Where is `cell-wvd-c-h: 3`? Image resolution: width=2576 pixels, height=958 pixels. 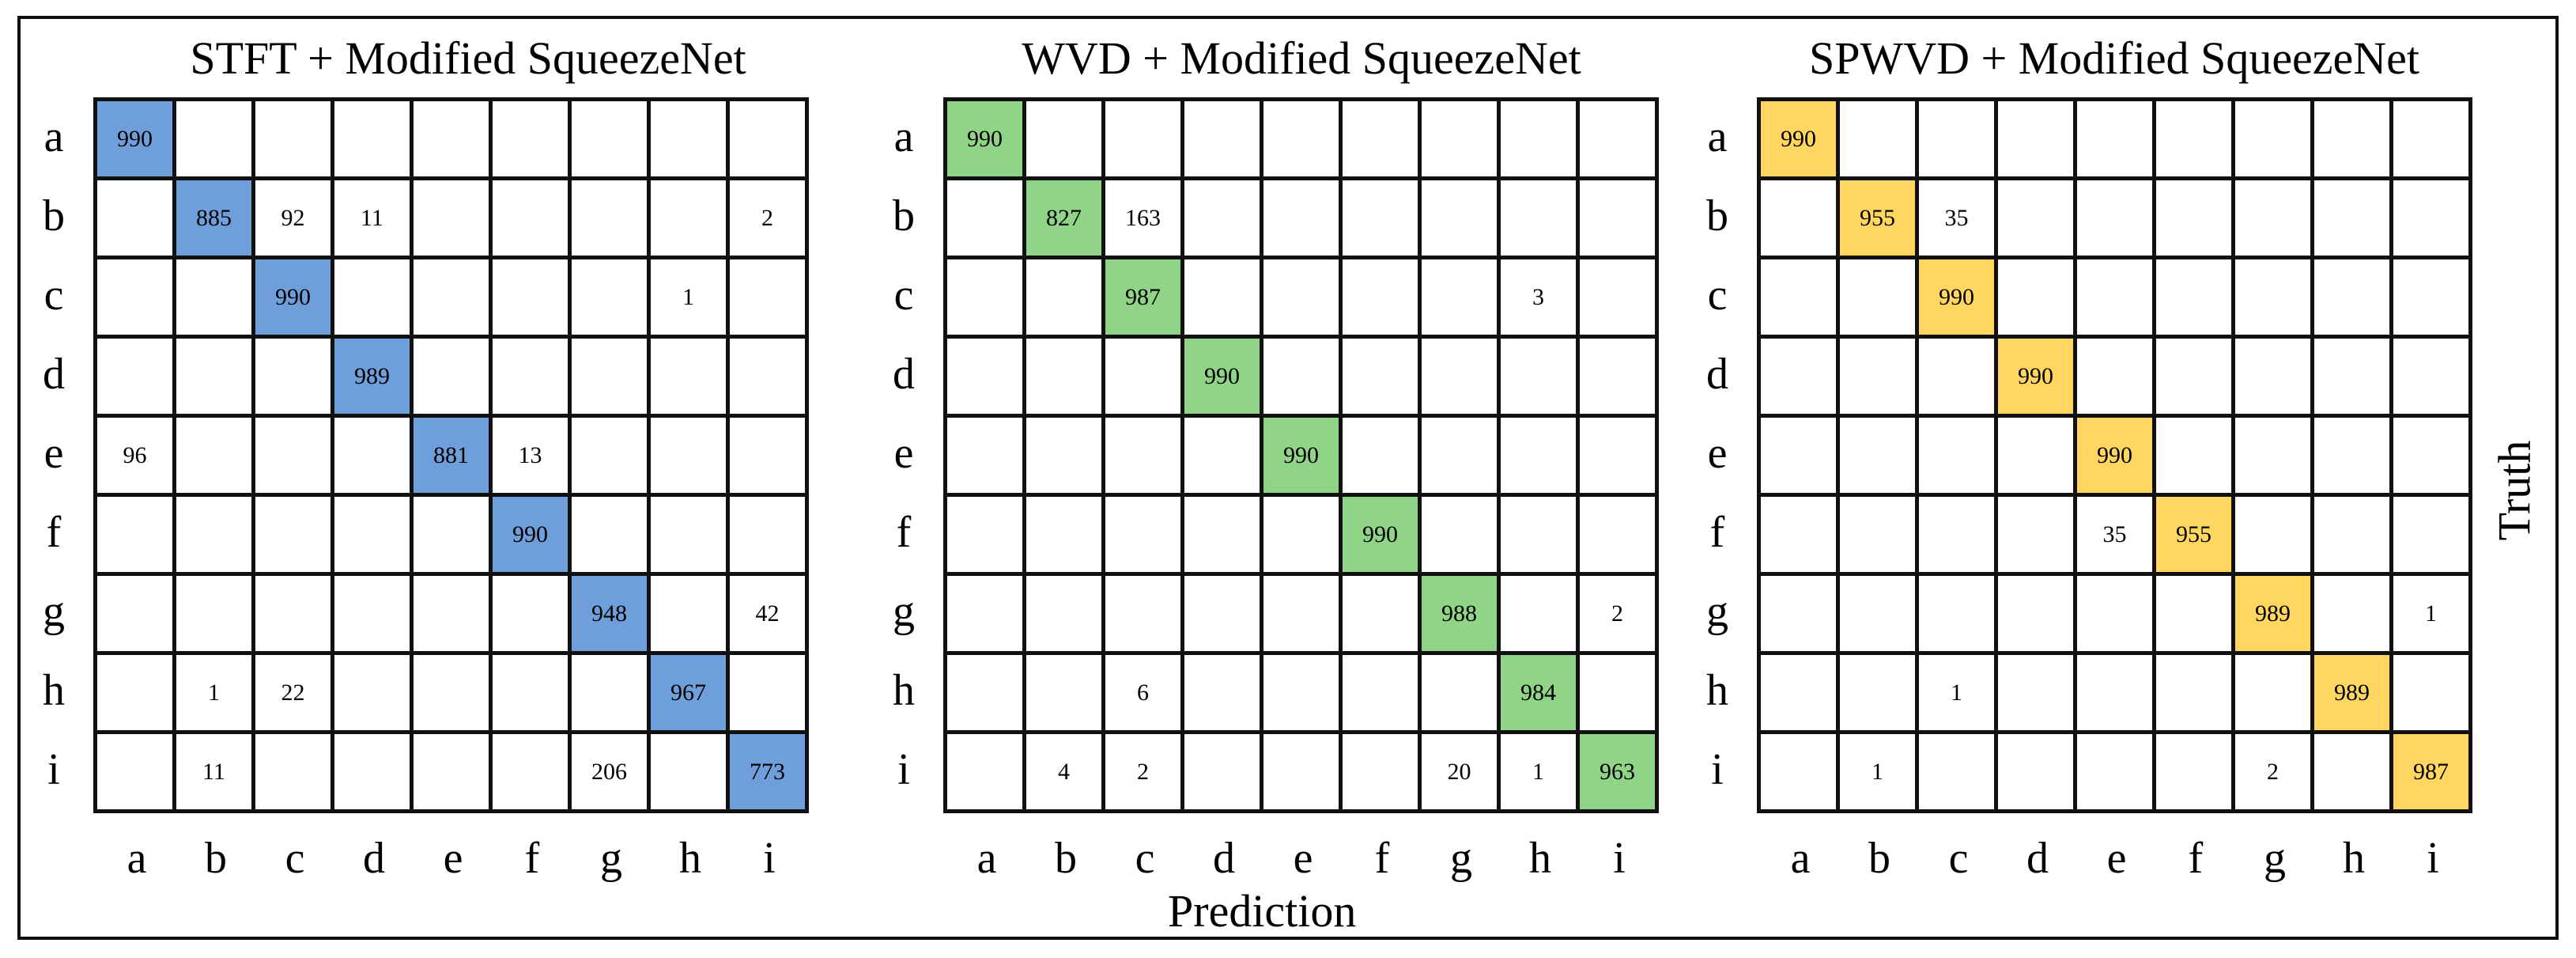
cell-wvd-c-h: 3 is located at coordinates (1540, 299).